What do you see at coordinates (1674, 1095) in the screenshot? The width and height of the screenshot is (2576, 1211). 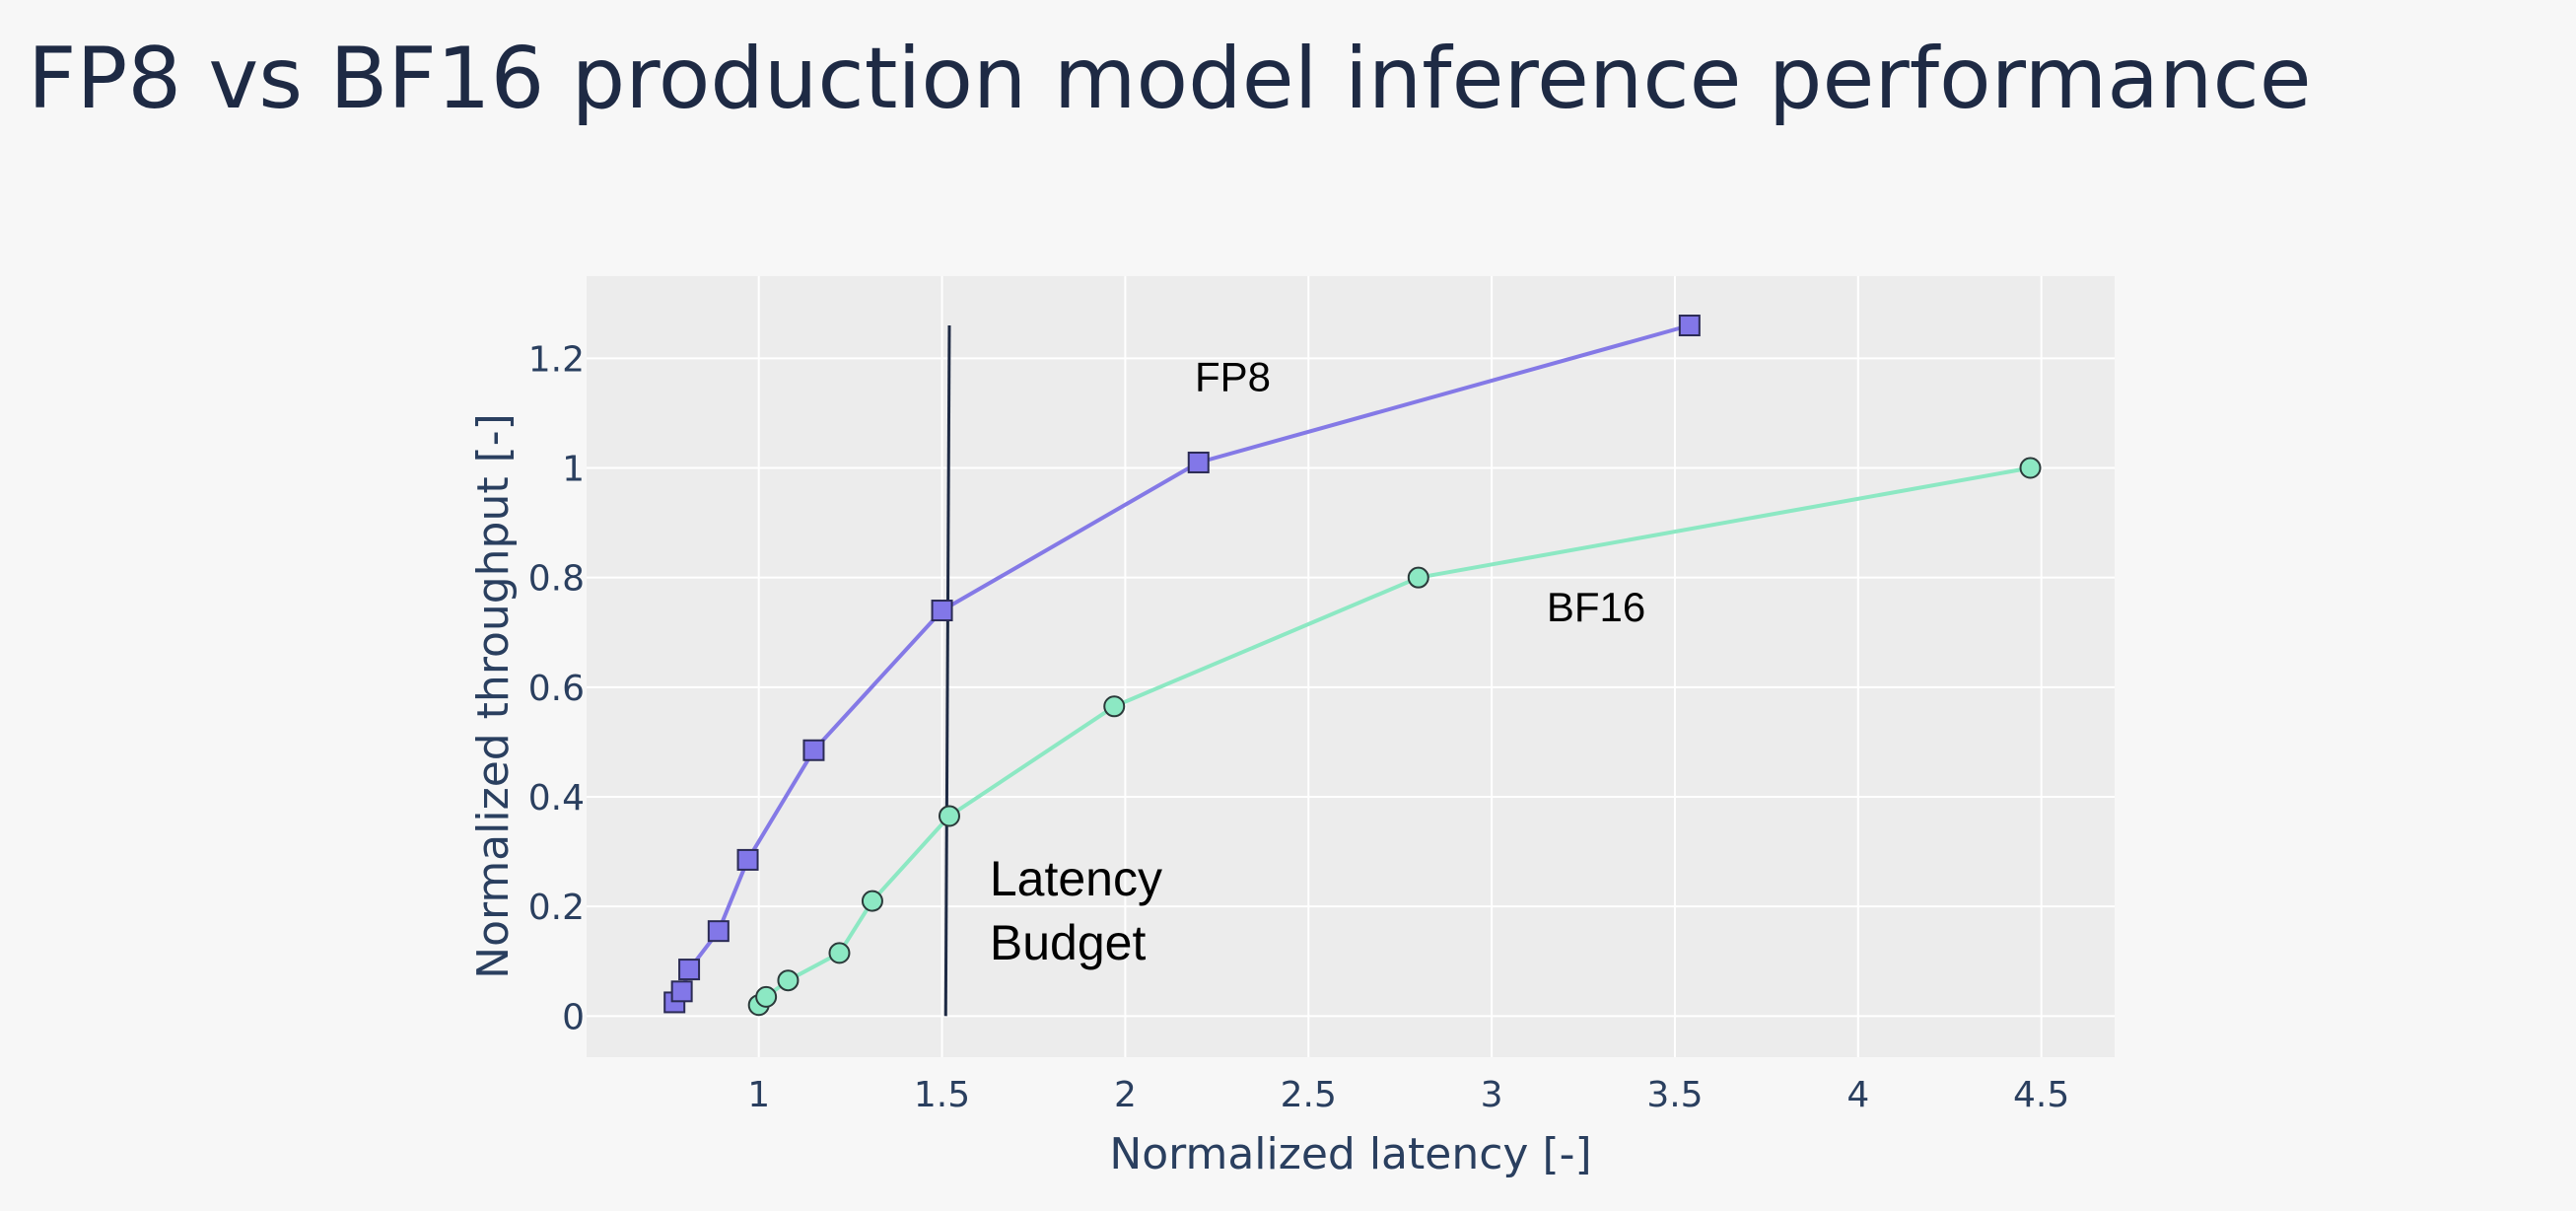 I see `x-tick-label: 3.5` at bounding box center [1674, 1095].